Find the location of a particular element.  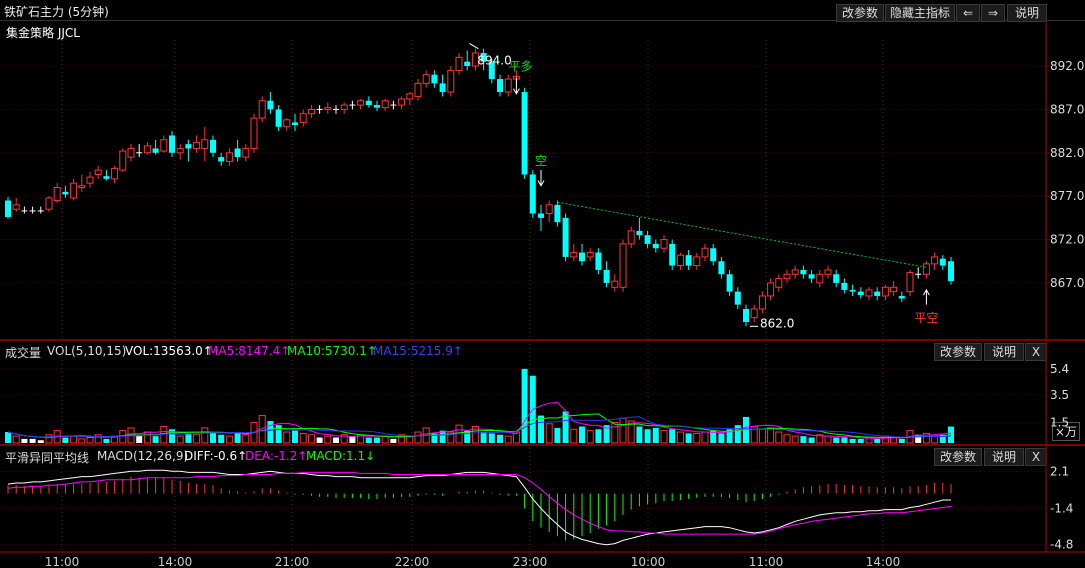

volume-panel-divider is located at coordinates (542, 445).